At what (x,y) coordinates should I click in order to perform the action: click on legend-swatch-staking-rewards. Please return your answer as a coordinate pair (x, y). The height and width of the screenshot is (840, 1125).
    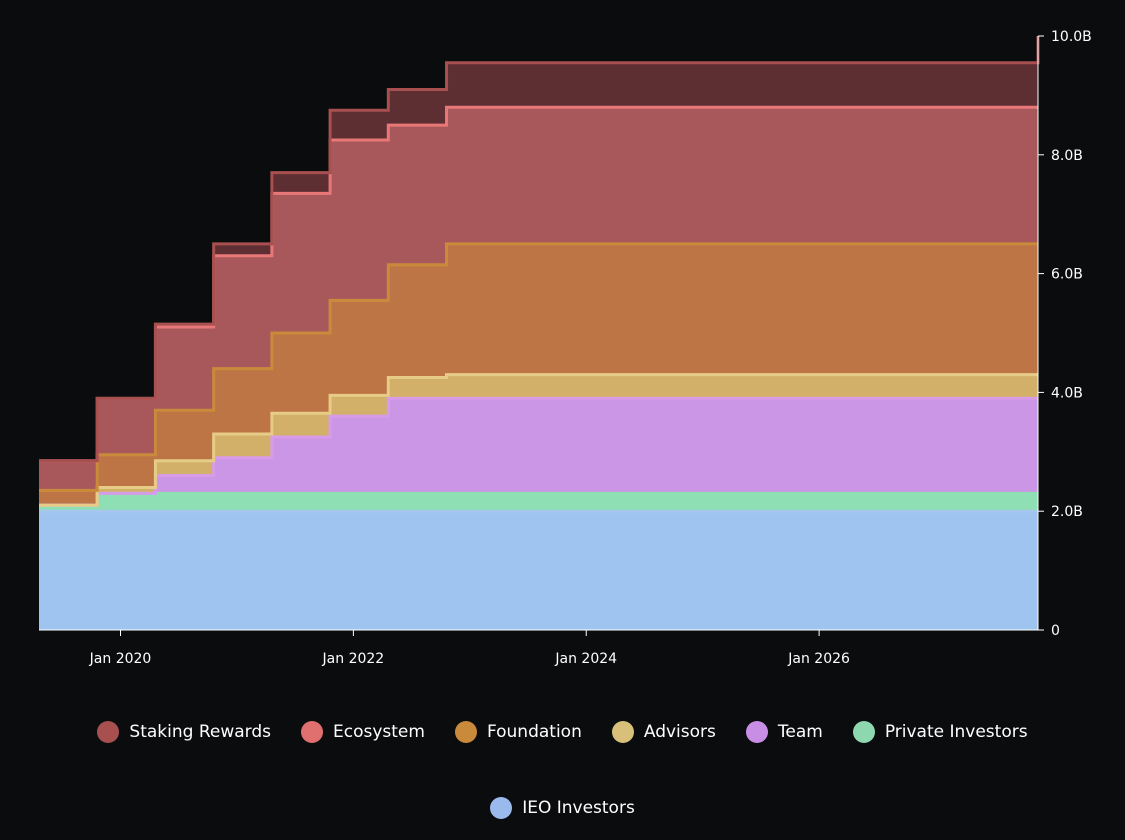
    Looking at the image, I should click on (108, 732).